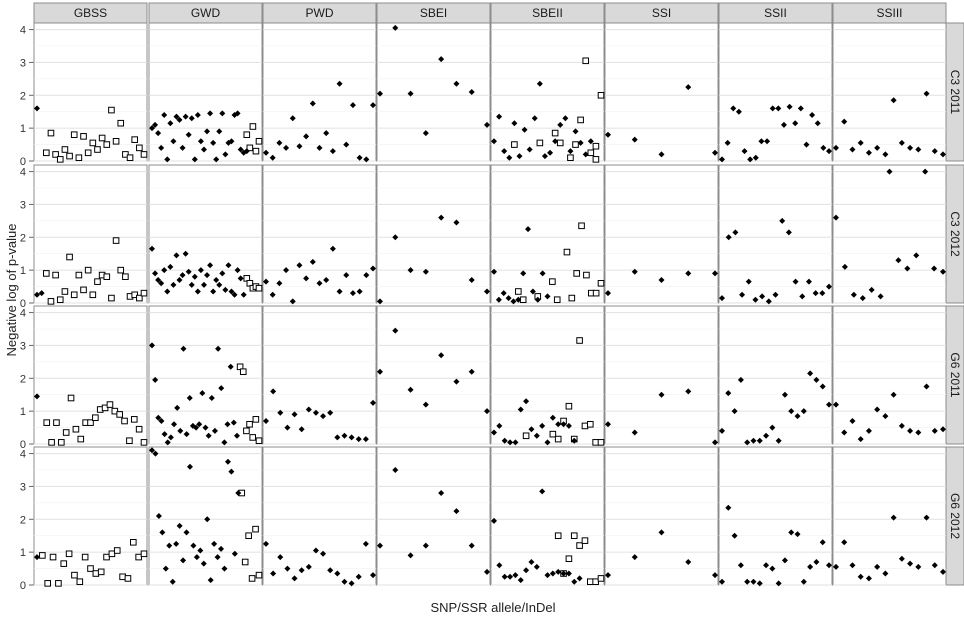 The height and width of the screenshot is (623, 964). I want to click on y-tick-label: 1, so click(23, 412).